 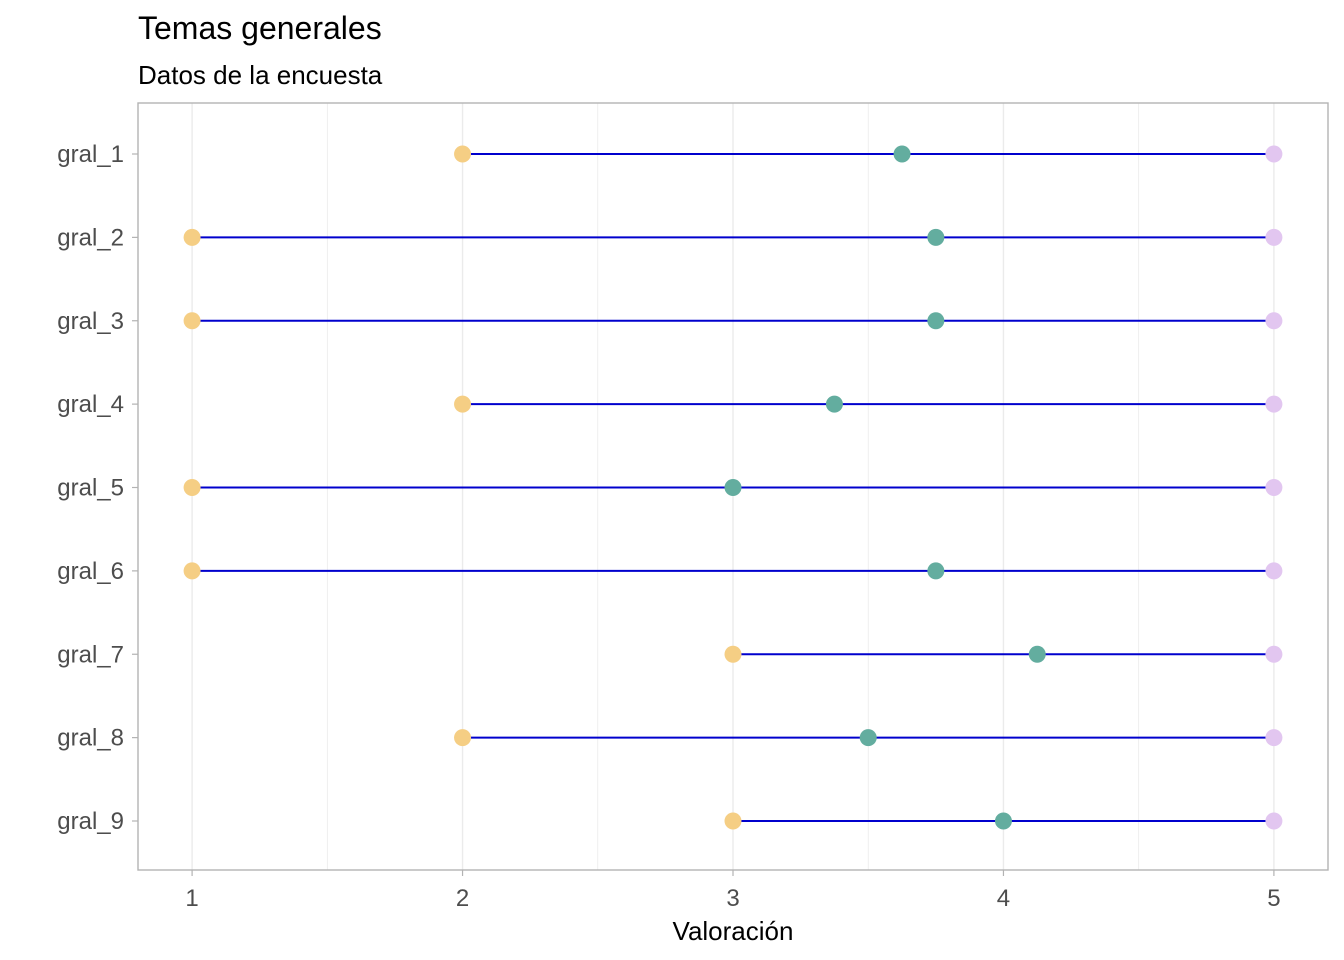 I want to click on x-tick-label: 5, so click(x=1273, y=898).